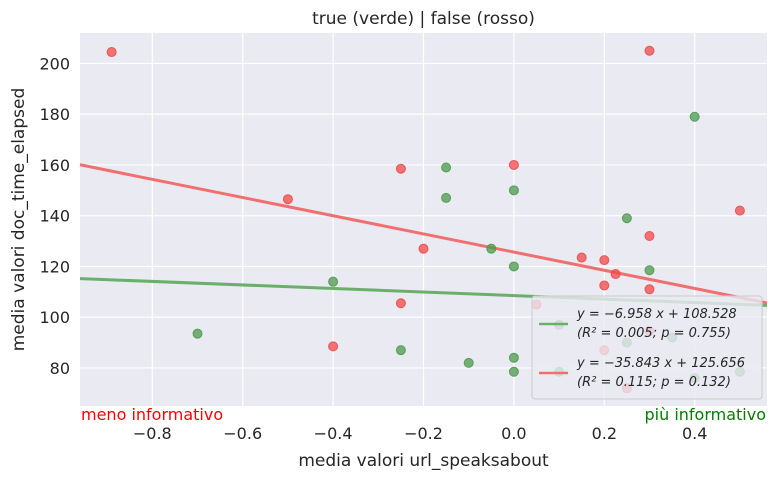 The image size is (777, 477). Describe the element at coordinates (660, 363) in the screenshot. I see `legend-equation-red: y = −35.843 x + 125.656` at that location.